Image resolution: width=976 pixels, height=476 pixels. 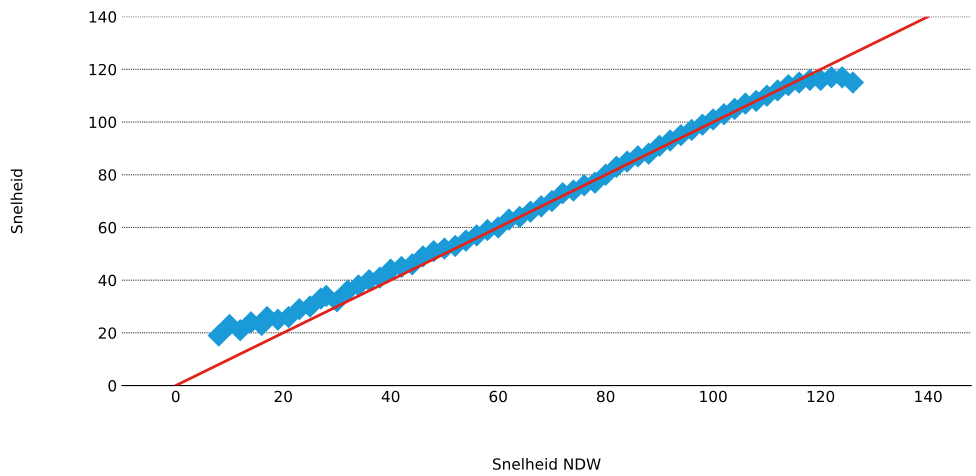 I want to click on y-tick-label: 40, so click(x=107, y=280).